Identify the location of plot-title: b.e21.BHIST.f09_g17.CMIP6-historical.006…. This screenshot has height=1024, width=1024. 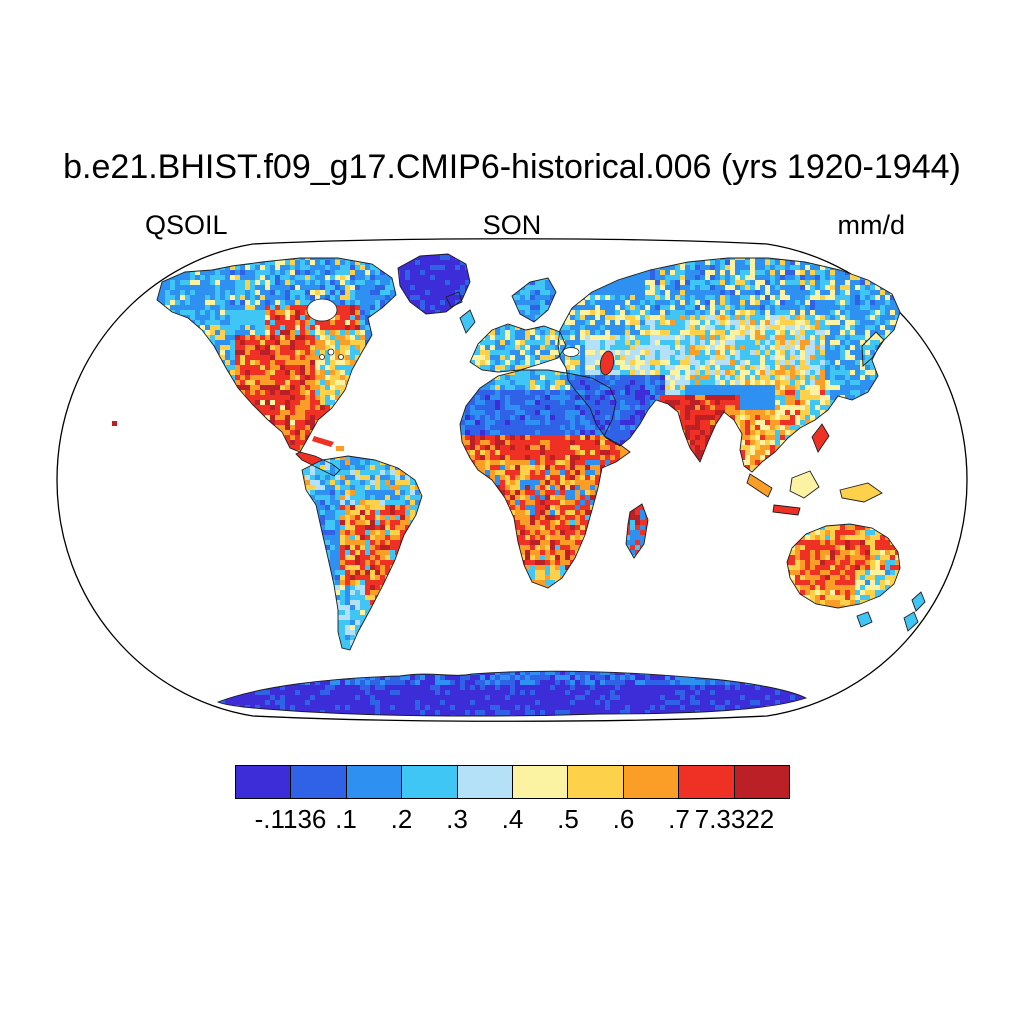
(512, 167).